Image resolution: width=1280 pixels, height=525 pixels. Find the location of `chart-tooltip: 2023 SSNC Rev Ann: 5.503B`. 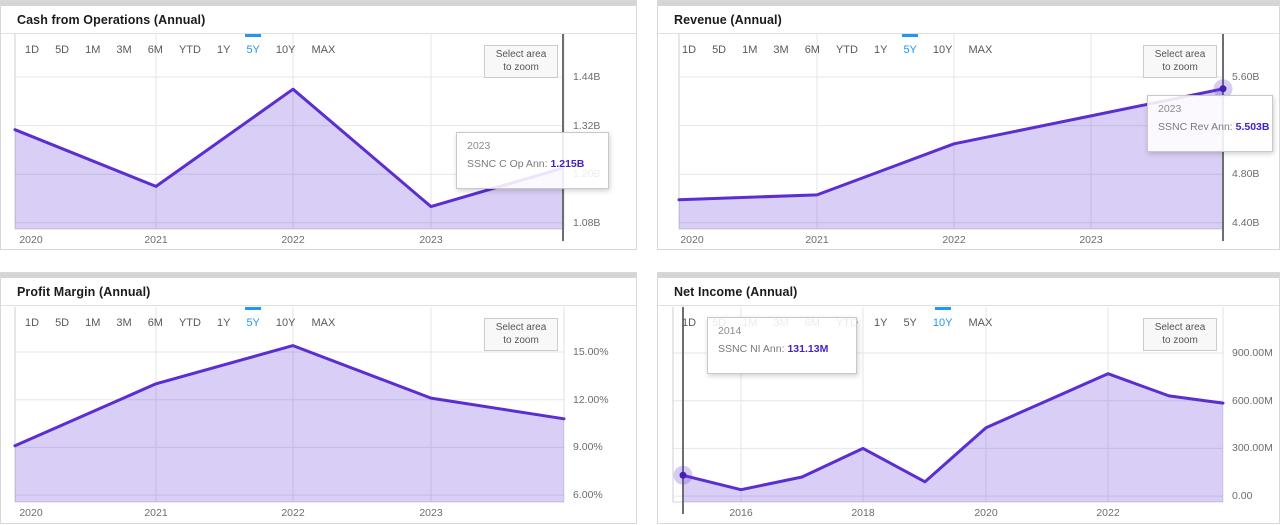

chart-tooltip: 2023 SSNC Rev Ann: 5.503B is located at coordinates (1210, 123).